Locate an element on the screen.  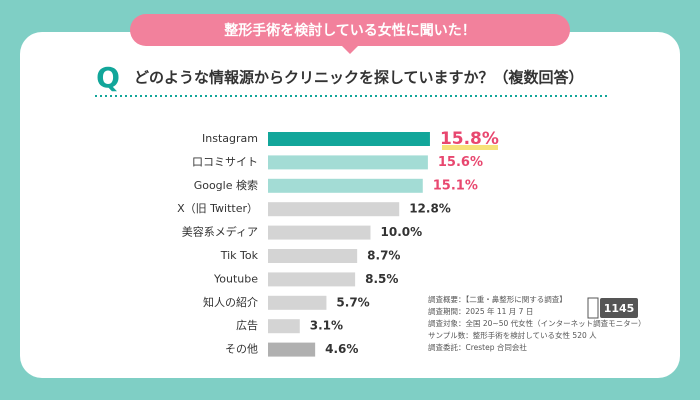
banner-bg is located at coordinates (350, 30).